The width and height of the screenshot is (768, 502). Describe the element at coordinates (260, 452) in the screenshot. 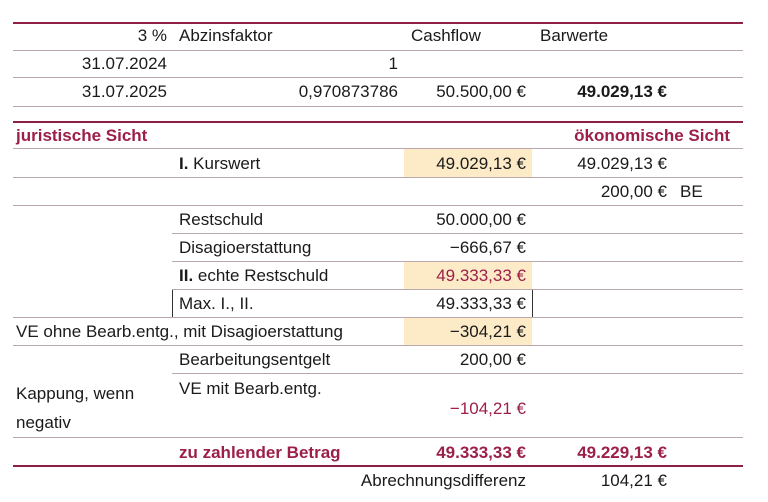

I see `zahlbetrag-label: zu zahlender Betrag` at that location.